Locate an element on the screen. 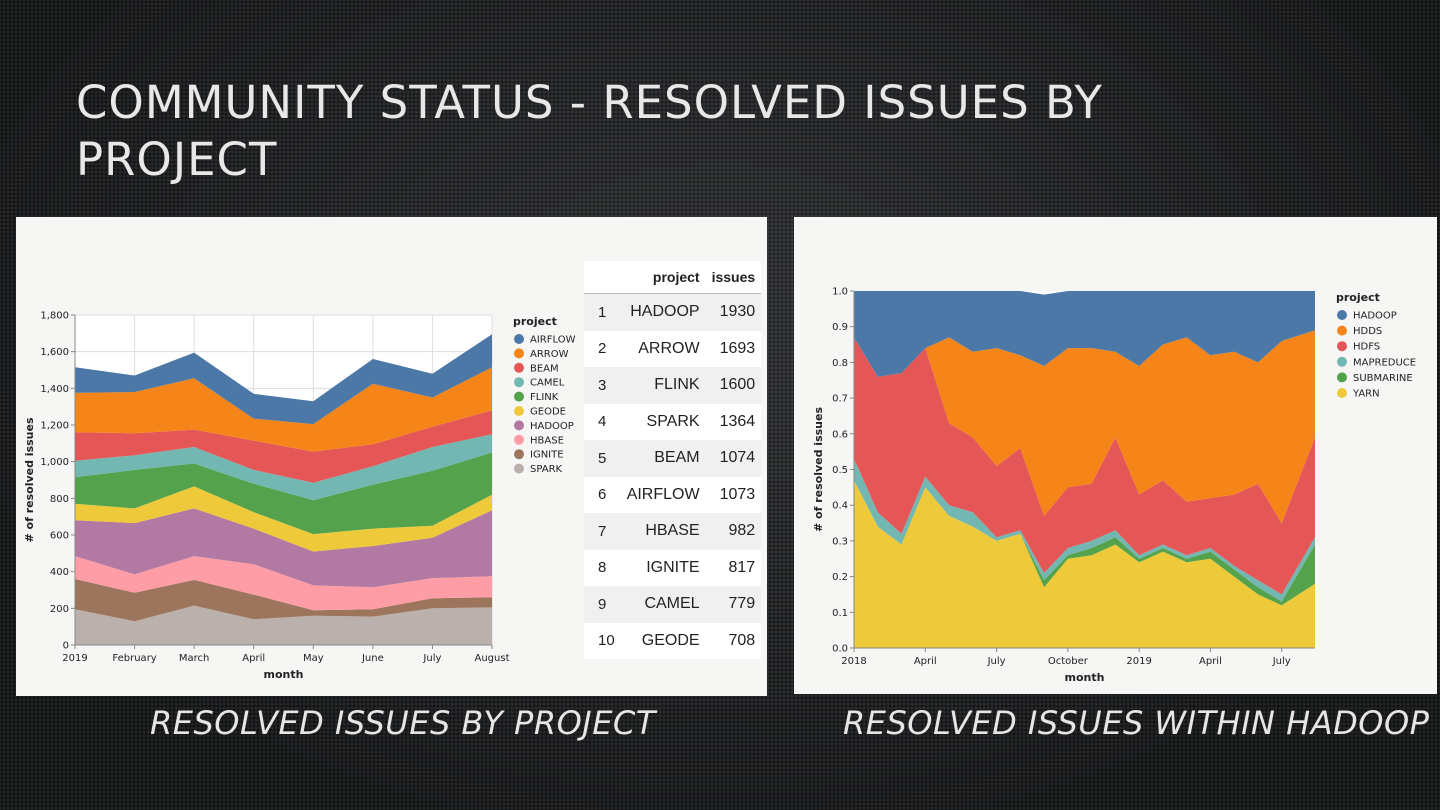  legend-title: project is located at coordinates (1358, 297).